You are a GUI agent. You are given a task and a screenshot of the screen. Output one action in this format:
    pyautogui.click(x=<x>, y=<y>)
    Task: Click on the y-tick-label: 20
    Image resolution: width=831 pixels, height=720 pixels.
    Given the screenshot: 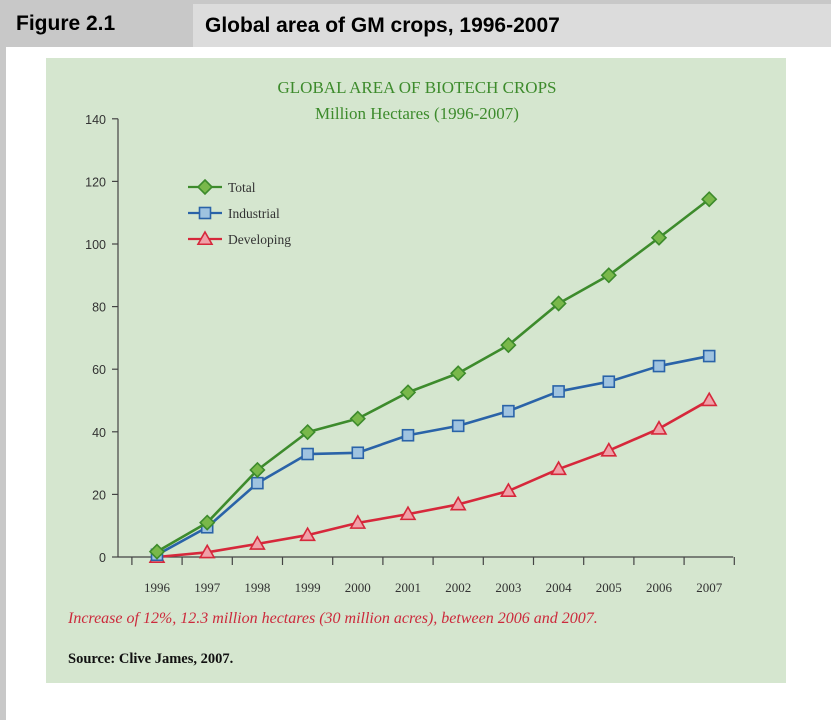 What is the action you would take?
    pyautogui.click(x=99, y=495)
    